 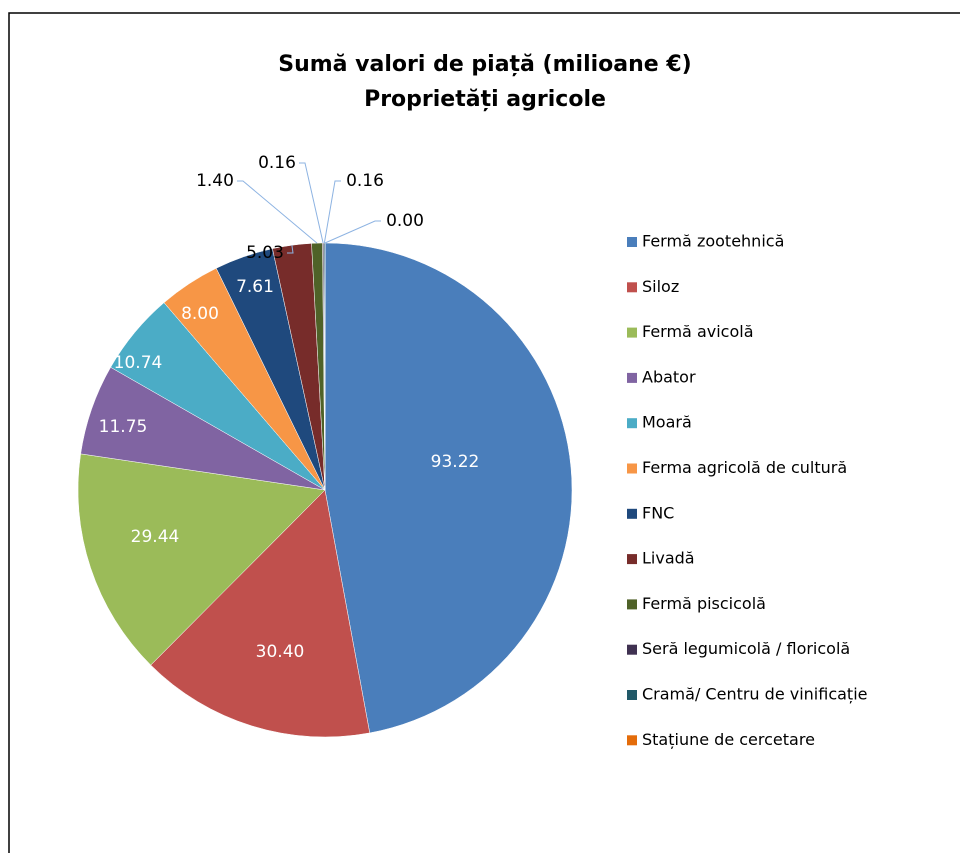 I want to click on legend-label: Livadă, so click(x=668, y=558).